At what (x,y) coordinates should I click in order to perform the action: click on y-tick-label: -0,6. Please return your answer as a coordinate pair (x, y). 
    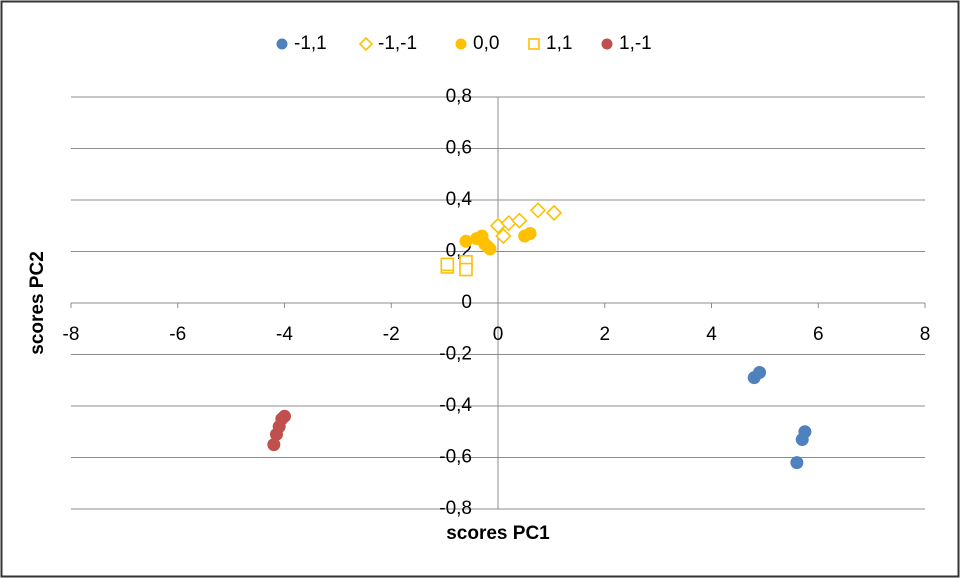
    Looking at the image, I should click on (455, 457).